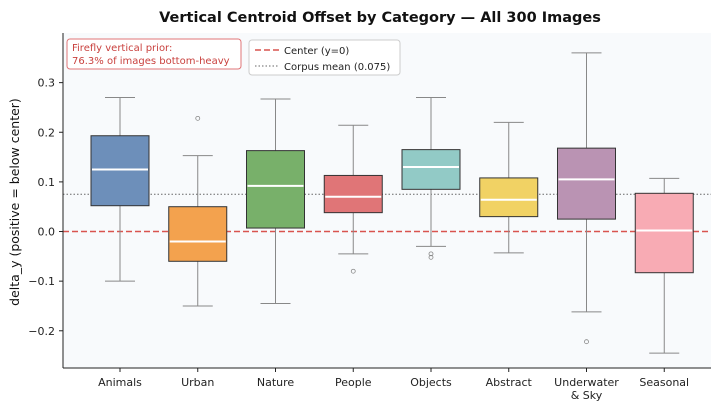 The width and height of the screenshot is (721, 409). Describe the element at coordinates (586, 382) in the screenshot. I see `x-tick-label: Underwater` at that location.